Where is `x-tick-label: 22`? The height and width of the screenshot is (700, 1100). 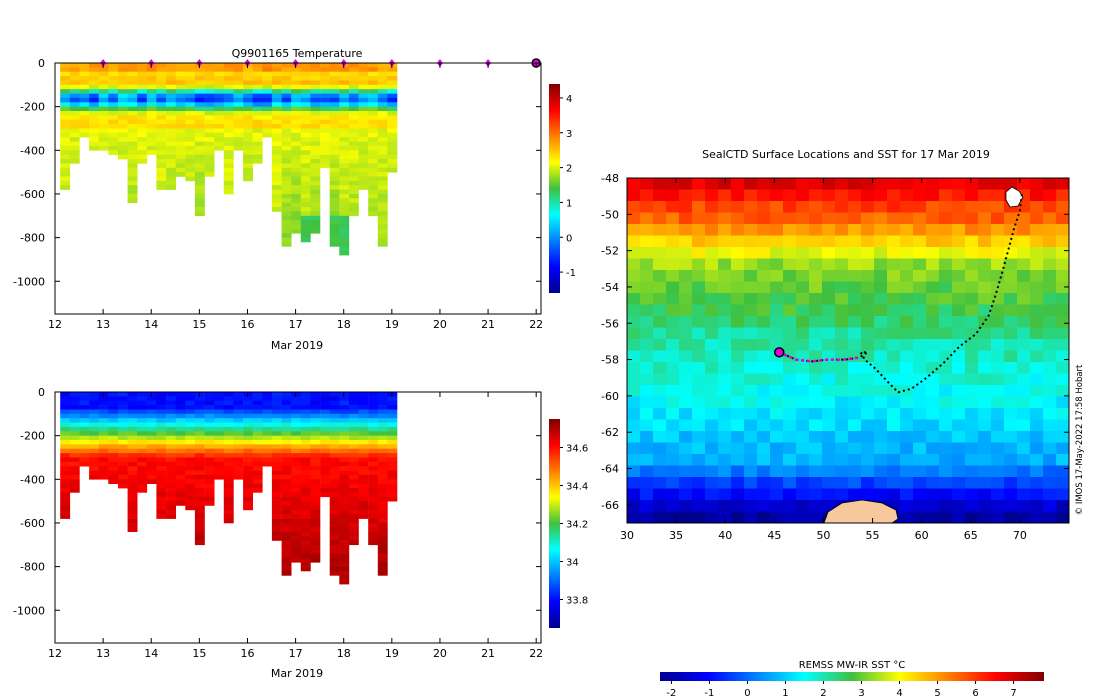 x-tick-label: 22 is located at coordinates (536, 653).